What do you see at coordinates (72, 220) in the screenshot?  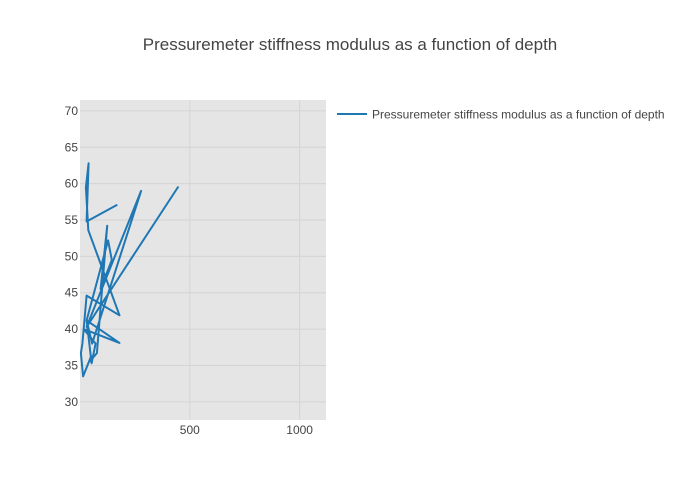 I see `y-tick-label: 55` at bounding box center [72, 220].